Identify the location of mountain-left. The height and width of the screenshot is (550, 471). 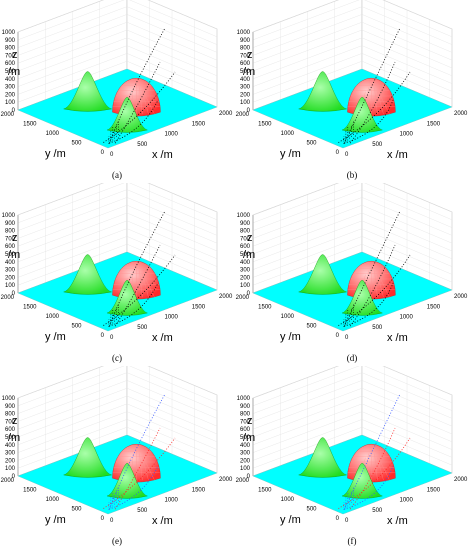
(322, 91).